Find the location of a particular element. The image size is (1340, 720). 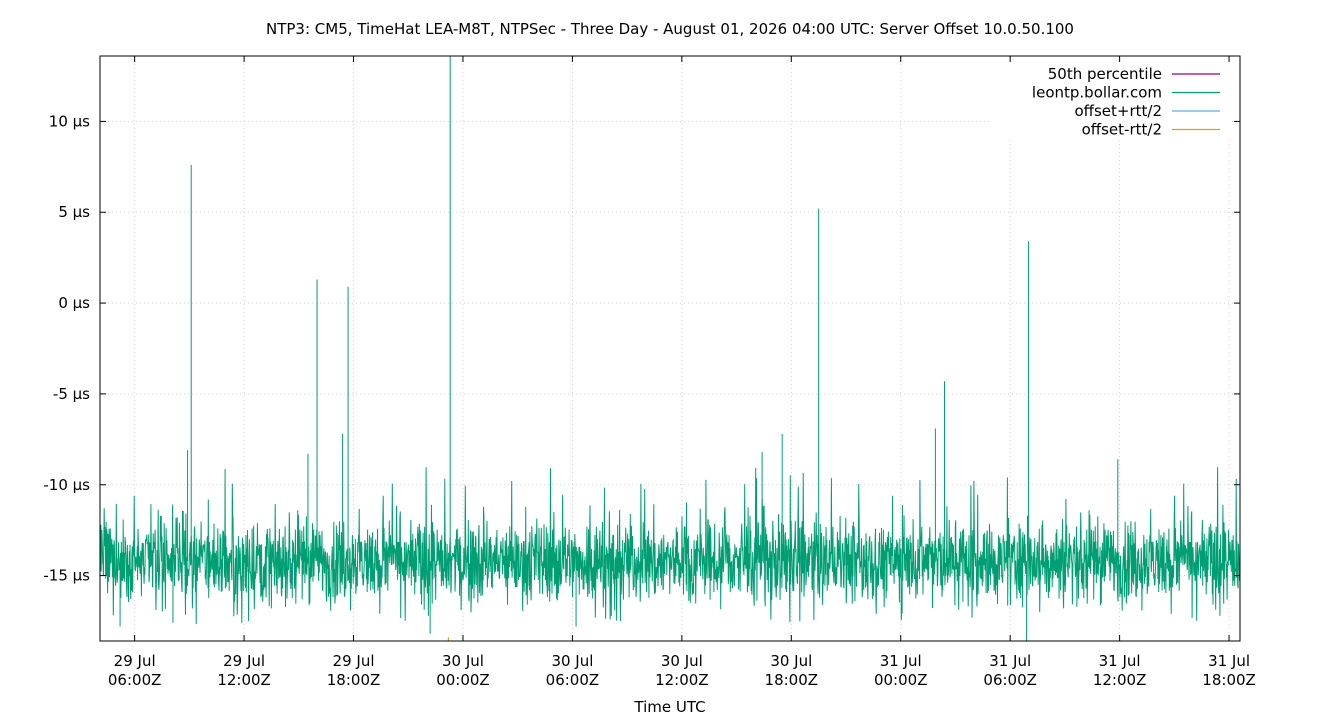

legend-label: 50th percentile is located at coordinates (1105, 74).